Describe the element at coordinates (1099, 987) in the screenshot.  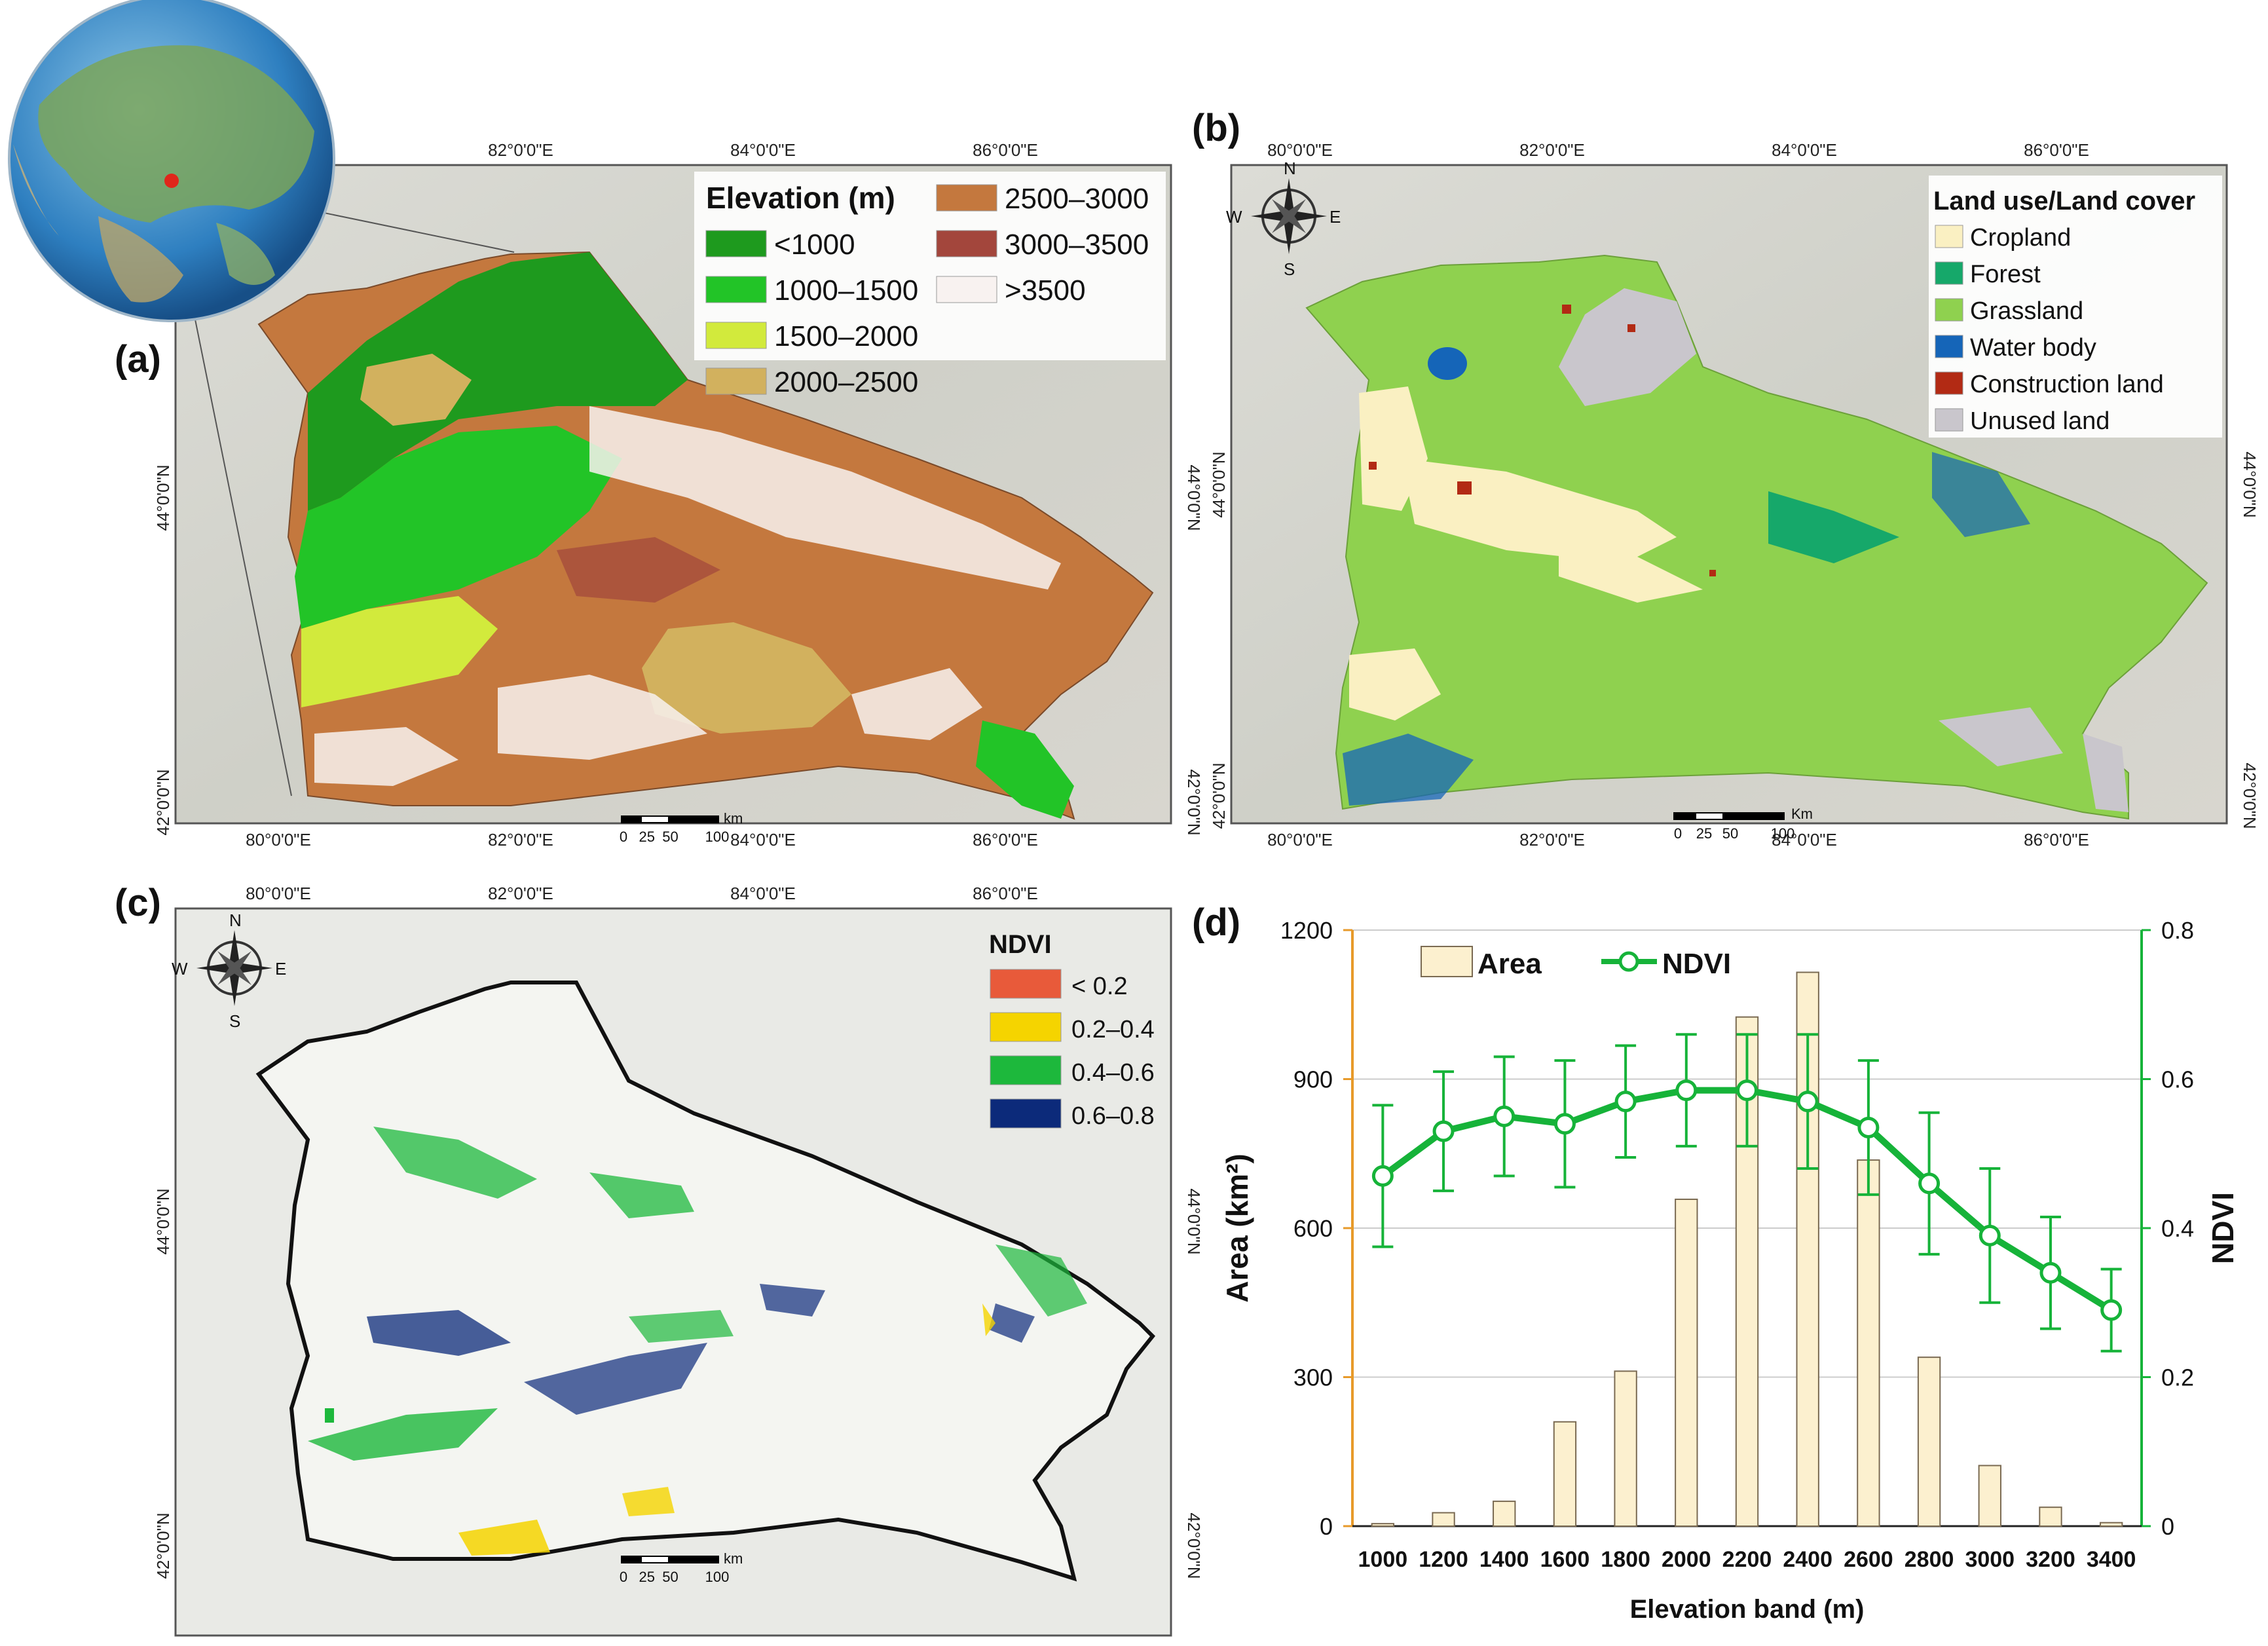
I see `ndvi-legend-label: < 0.2` at that location.